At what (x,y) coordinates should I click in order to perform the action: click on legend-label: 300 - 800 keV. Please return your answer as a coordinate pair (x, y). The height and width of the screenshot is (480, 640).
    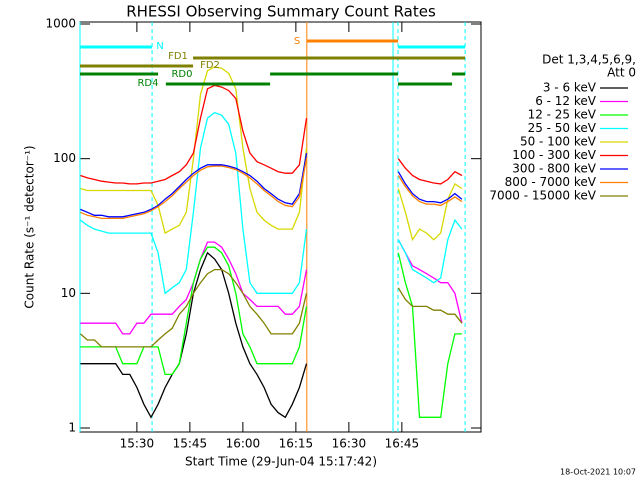
    Looking at the image, I should click on (554, 169).